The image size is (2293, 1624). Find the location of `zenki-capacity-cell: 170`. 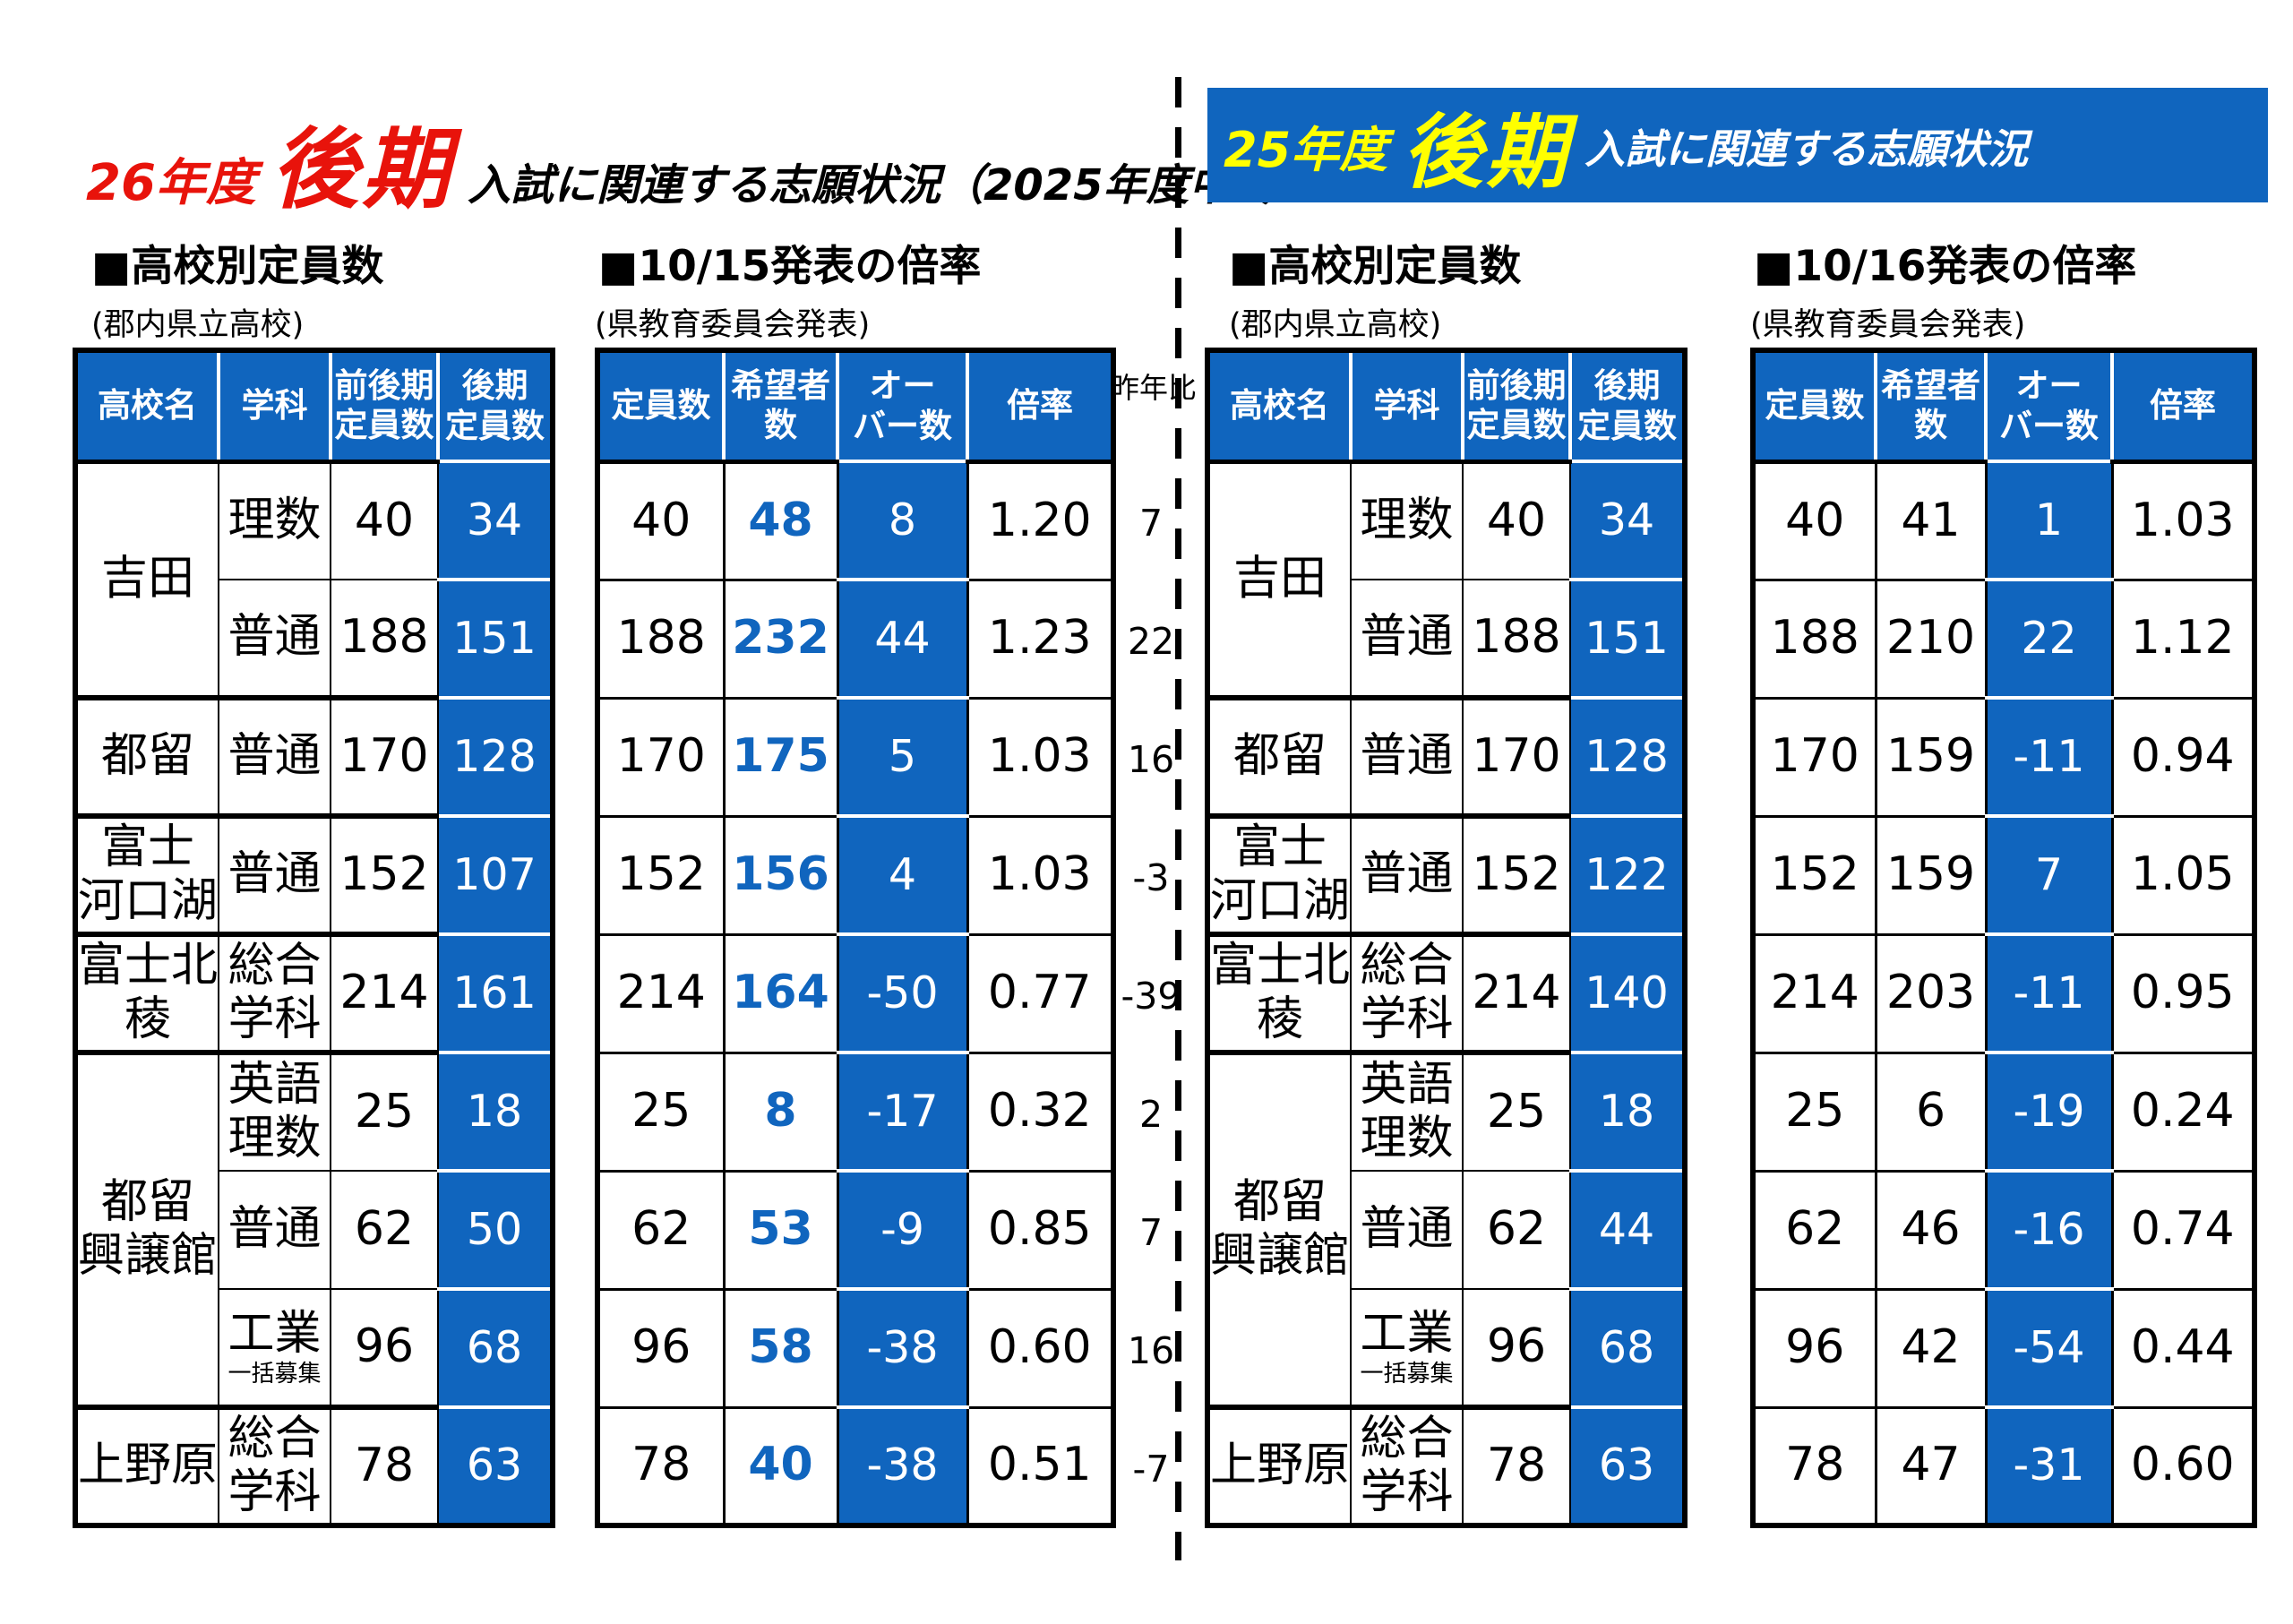

zenki-capacity-cell: 170 is located at coordinates (384, 756).